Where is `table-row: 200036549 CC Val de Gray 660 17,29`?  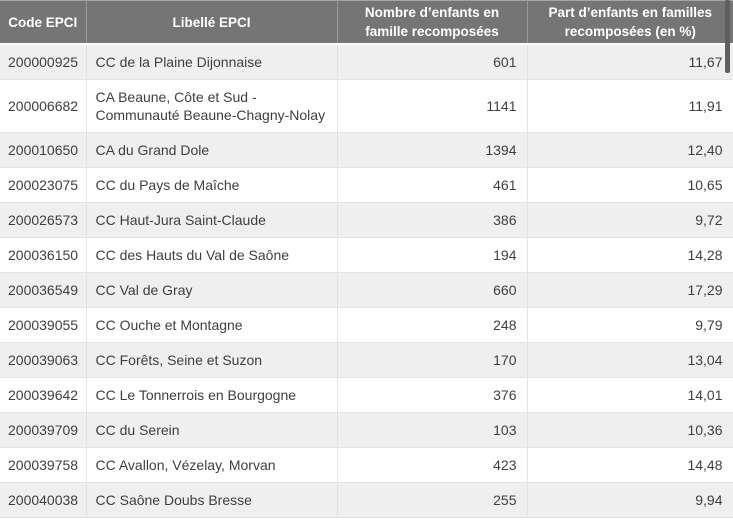
table-row: 200036549 CC Val de Gray 660 17,29 is located at coordinates (366, 290).